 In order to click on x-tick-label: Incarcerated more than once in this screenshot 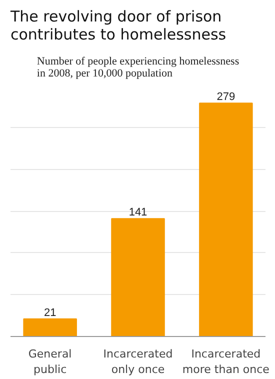, I will do `click(226, 362)`.